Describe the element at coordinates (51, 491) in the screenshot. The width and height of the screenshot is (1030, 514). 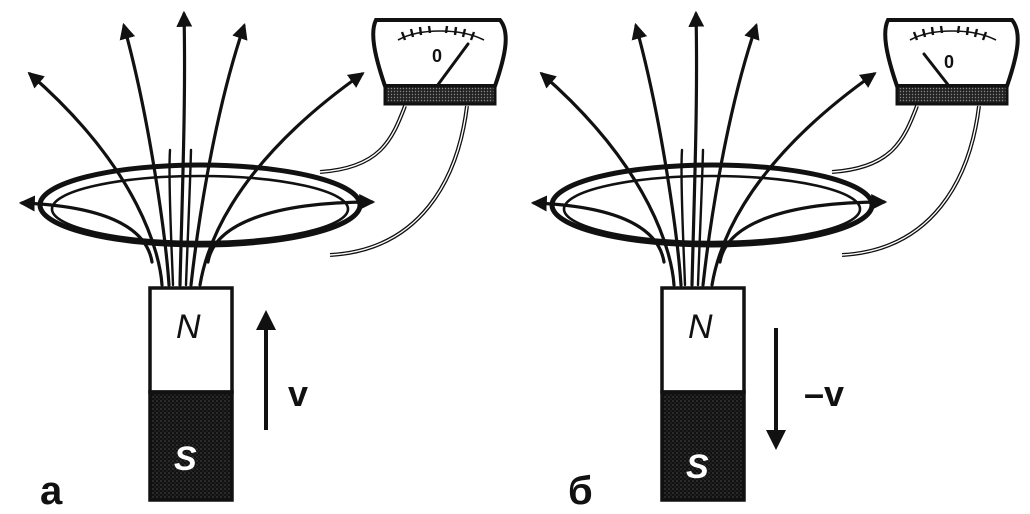
I see `panel-label: а` at that location.